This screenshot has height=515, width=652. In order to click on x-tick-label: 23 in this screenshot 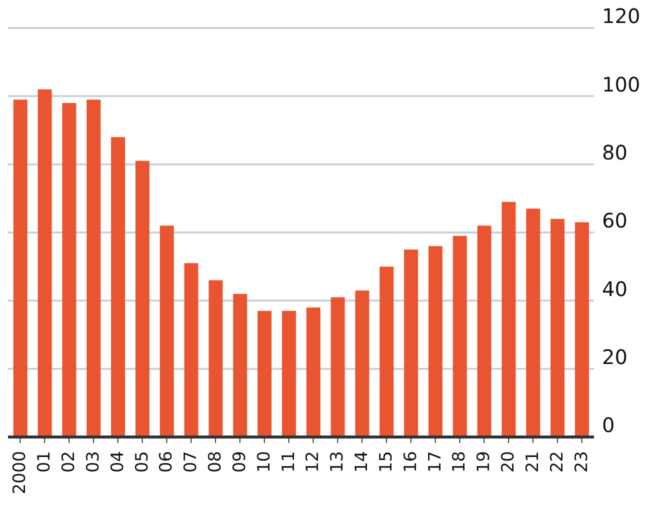, I will do `click(582, 462)`.